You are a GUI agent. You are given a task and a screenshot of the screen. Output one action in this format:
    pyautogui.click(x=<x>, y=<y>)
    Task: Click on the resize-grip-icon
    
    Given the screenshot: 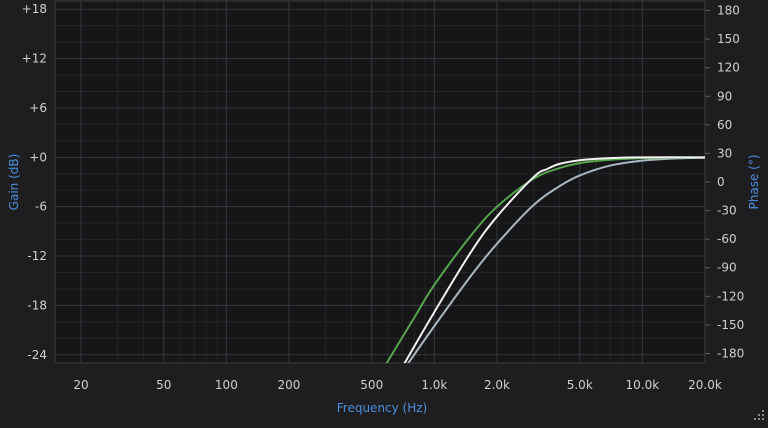 What is the action you would take?
    pyautogui.click(x=759, y=415)
    